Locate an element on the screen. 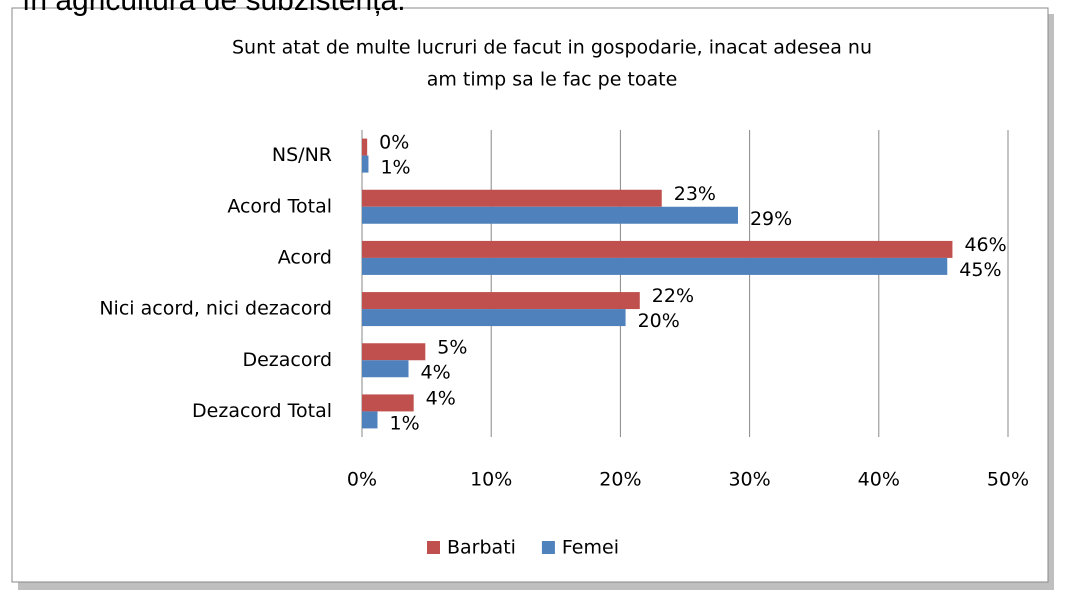  data-label: 46% is located at coordinates (985, 245).